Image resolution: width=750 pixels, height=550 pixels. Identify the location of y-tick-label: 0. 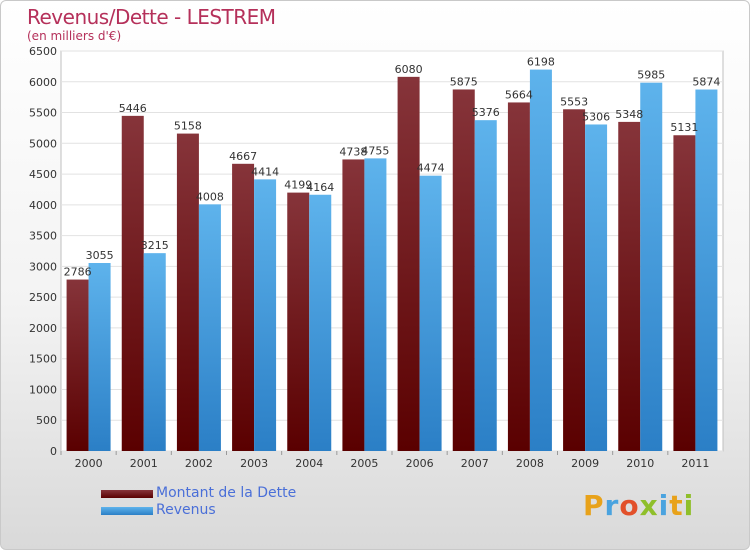
(53, 451).